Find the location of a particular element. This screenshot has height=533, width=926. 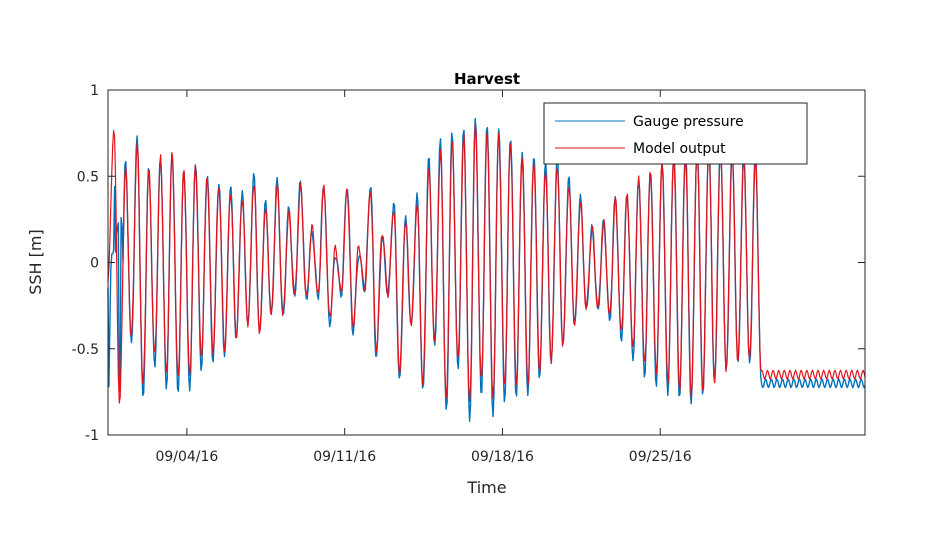

x-tick-label: 09/04/16 is located at coordinates (186, 457).